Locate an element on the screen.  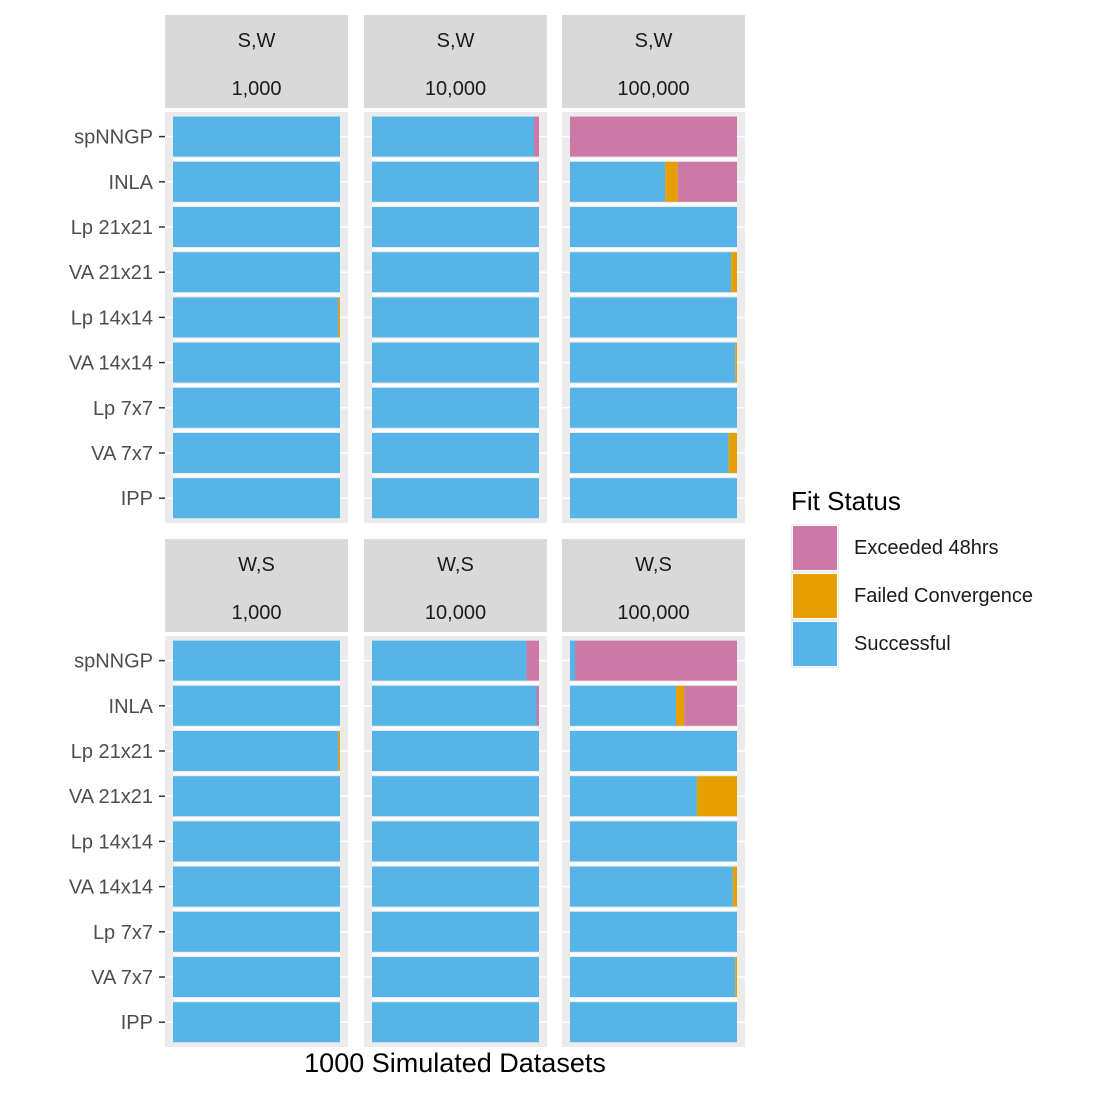
legend-item-exceeded: Exceeded 48hrs is located at coordinates (941, 548).